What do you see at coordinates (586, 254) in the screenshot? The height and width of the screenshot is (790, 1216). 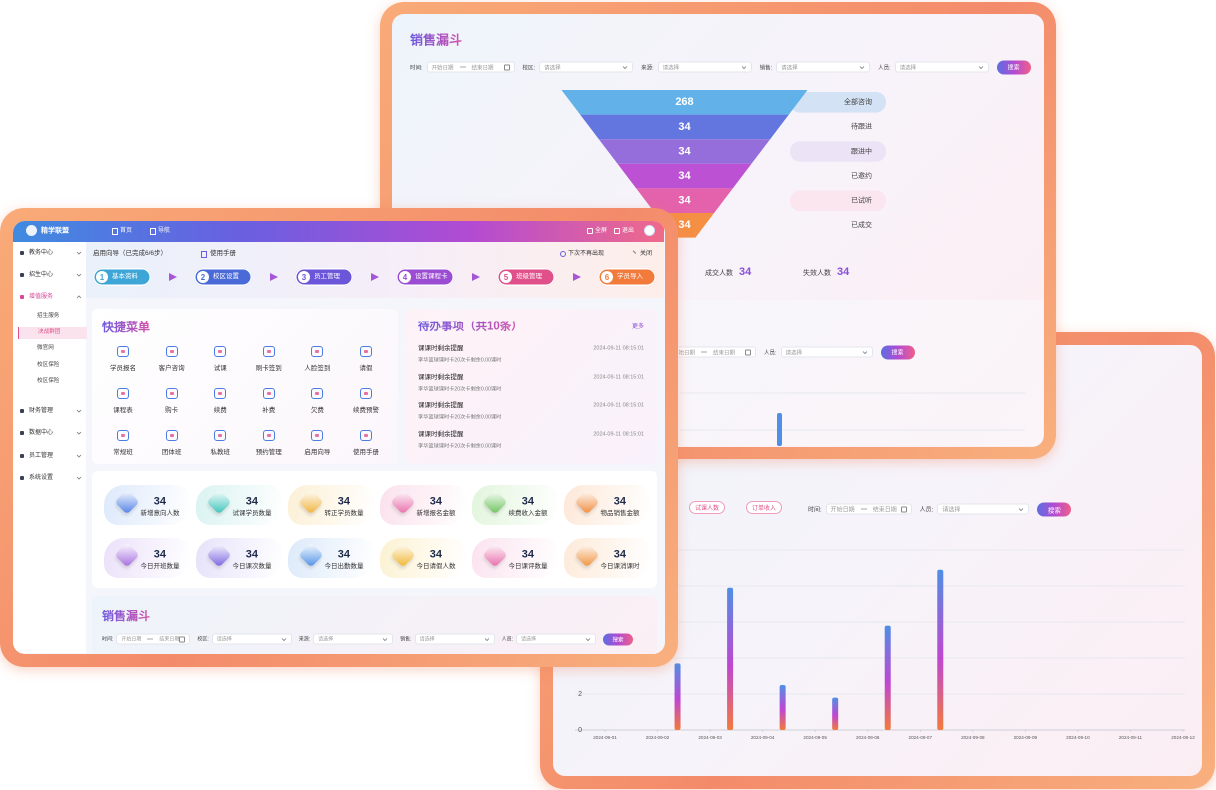 I see `guide-dismiss: 下次不再出现` at bounding box center [586, 254].